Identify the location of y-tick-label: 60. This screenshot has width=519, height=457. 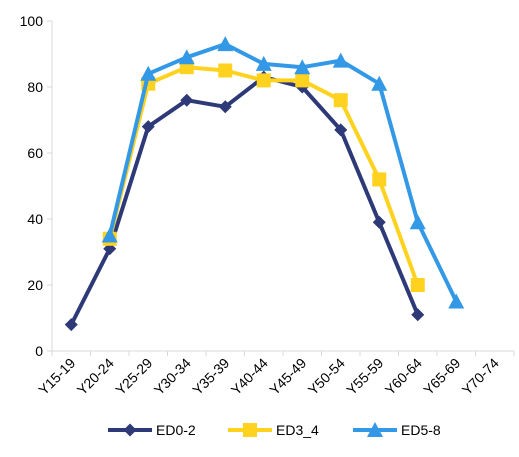
(35, 153).